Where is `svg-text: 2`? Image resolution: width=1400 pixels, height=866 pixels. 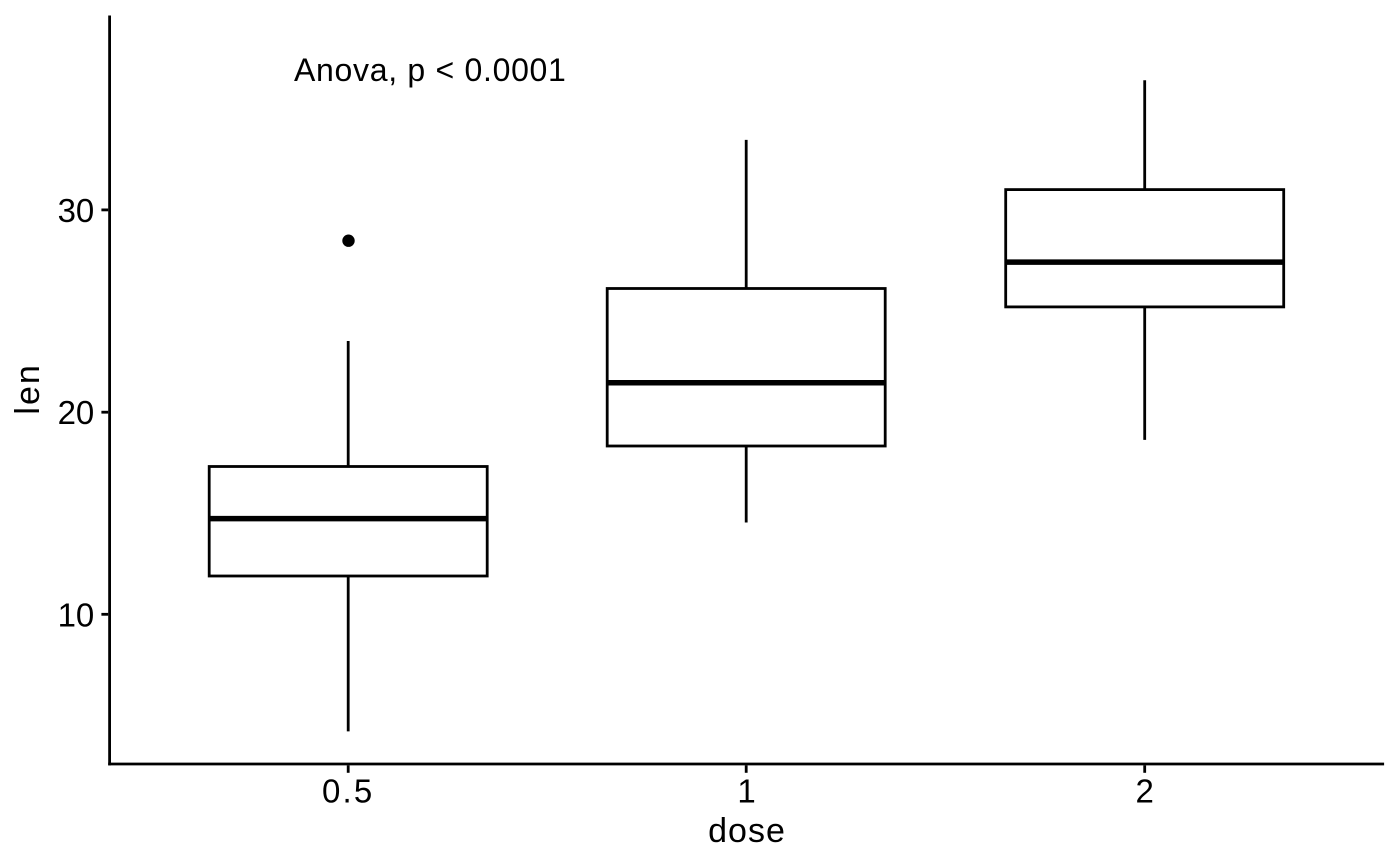 svg-text: 2 is located at coordinates (1145, 790).